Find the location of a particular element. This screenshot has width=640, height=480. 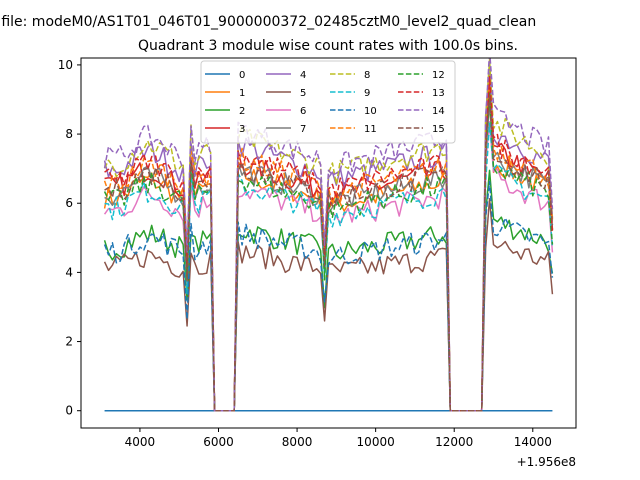

x-tick-label-14000: 14000 is located at coordinates (533, 442).